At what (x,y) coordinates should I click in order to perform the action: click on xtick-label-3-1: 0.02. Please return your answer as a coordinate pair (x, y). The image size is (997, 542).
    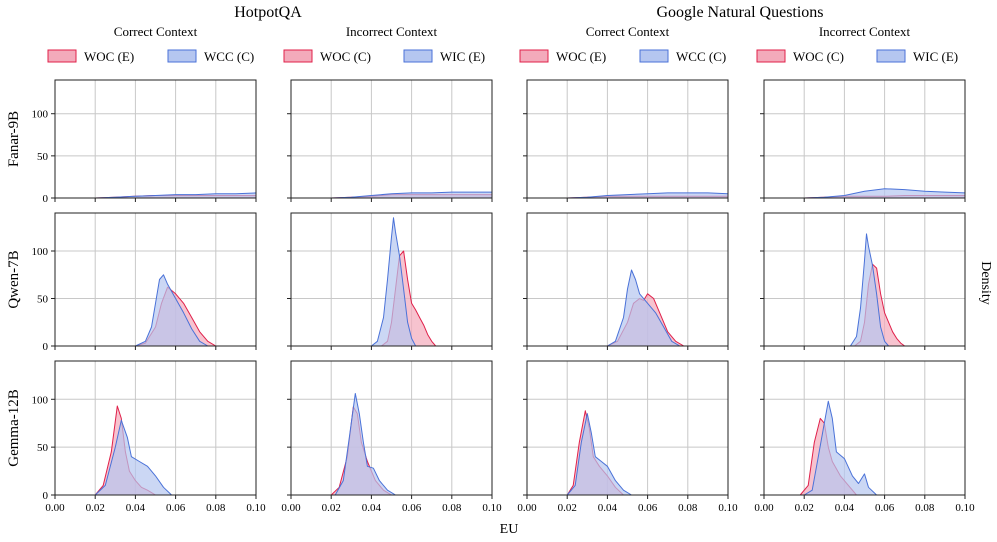
    Looking at the image, I should click on (804, 508).